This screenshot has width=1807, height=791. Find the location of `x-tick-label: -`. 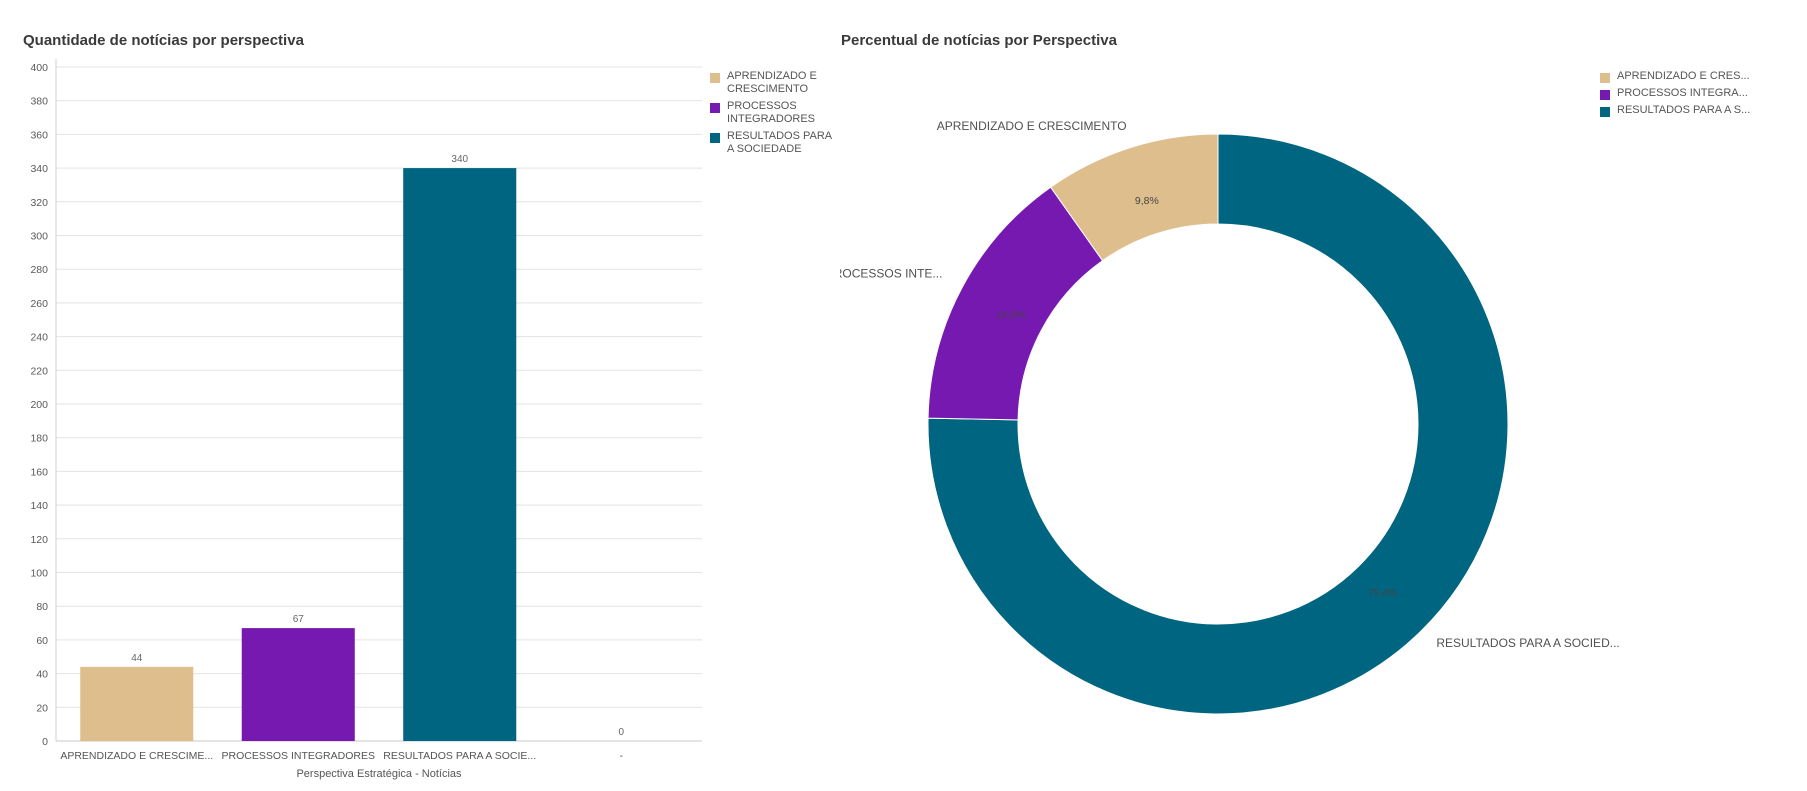

x-tick-label: - is located at coordinates (622, 756).